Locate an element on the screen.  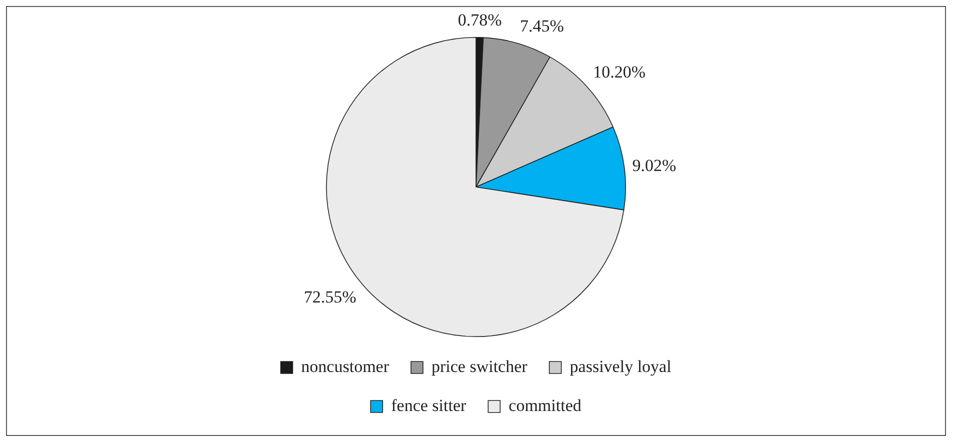
data-label: 10.20% is located at coordinates (619, 72).